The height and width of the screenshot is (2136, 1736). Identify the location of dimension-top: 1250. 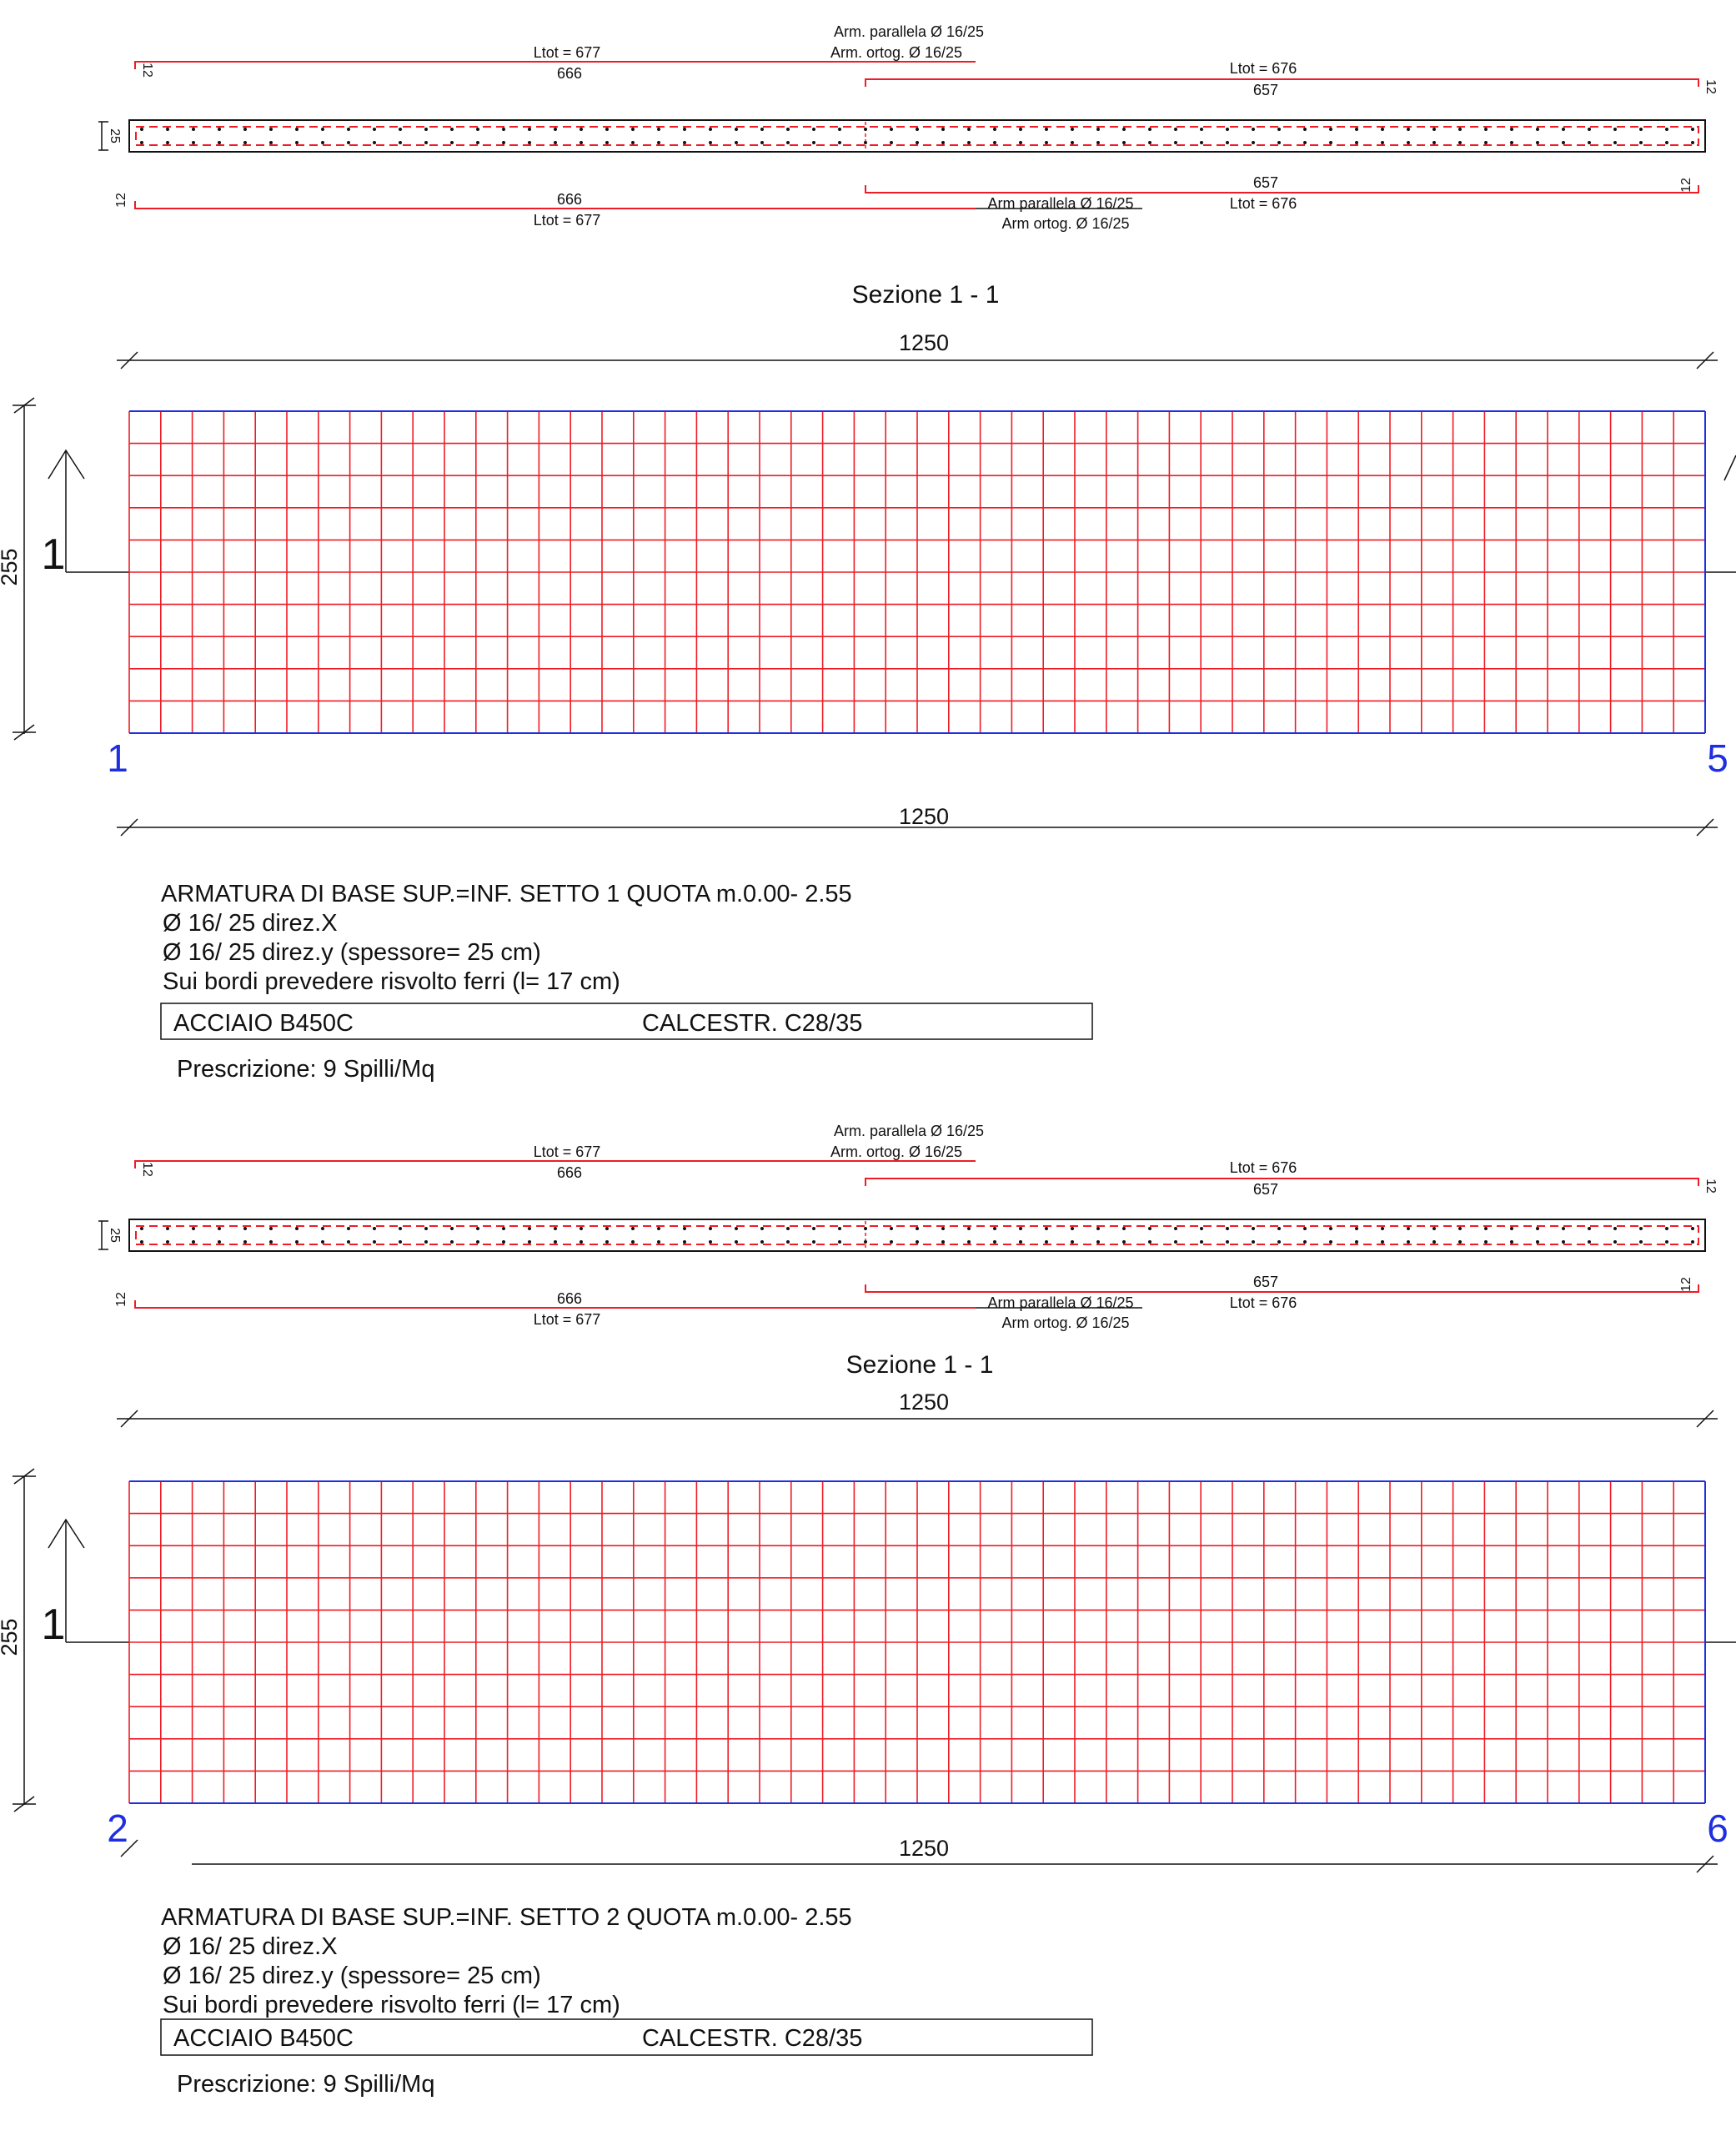
(918, 1409).